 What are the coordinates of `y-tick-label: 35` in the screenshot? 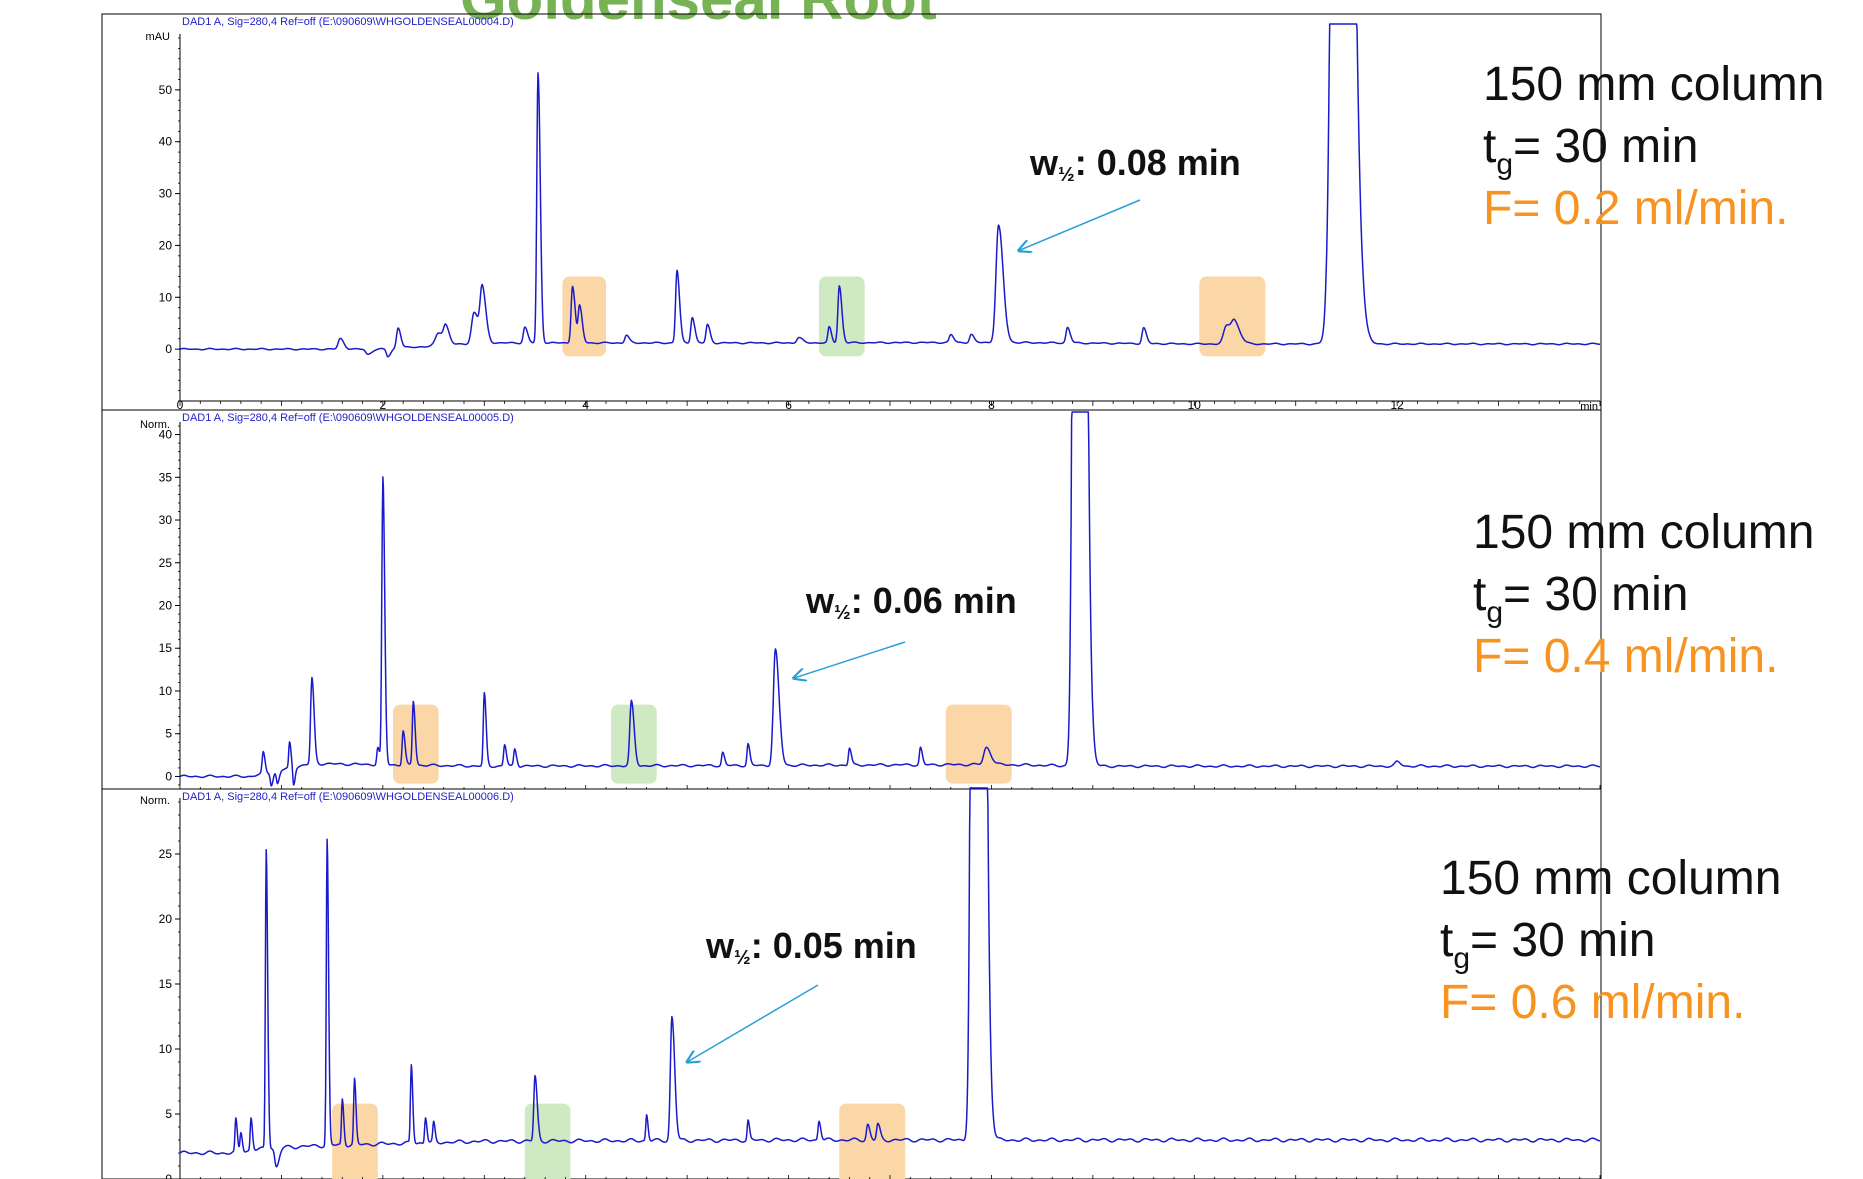 It's located at (166, 477).